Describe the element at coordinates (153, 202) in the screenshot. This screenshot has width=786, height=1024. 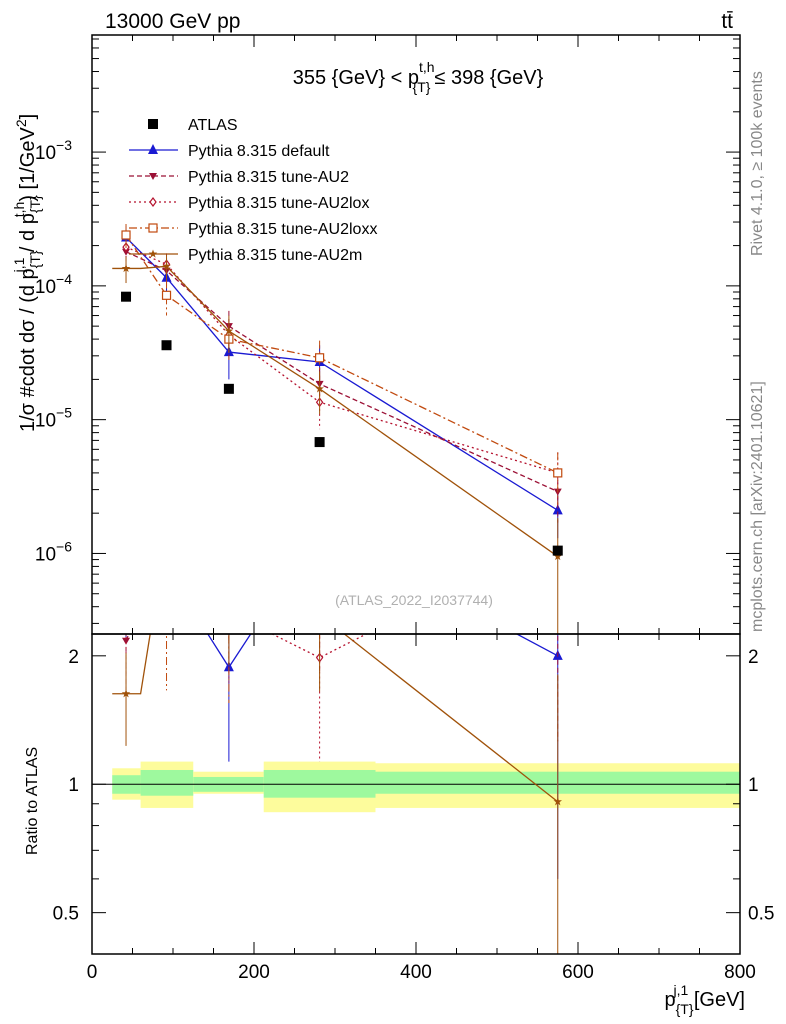
I see `legend-pythia-8-315-tune-au2lox-marker` at that location.